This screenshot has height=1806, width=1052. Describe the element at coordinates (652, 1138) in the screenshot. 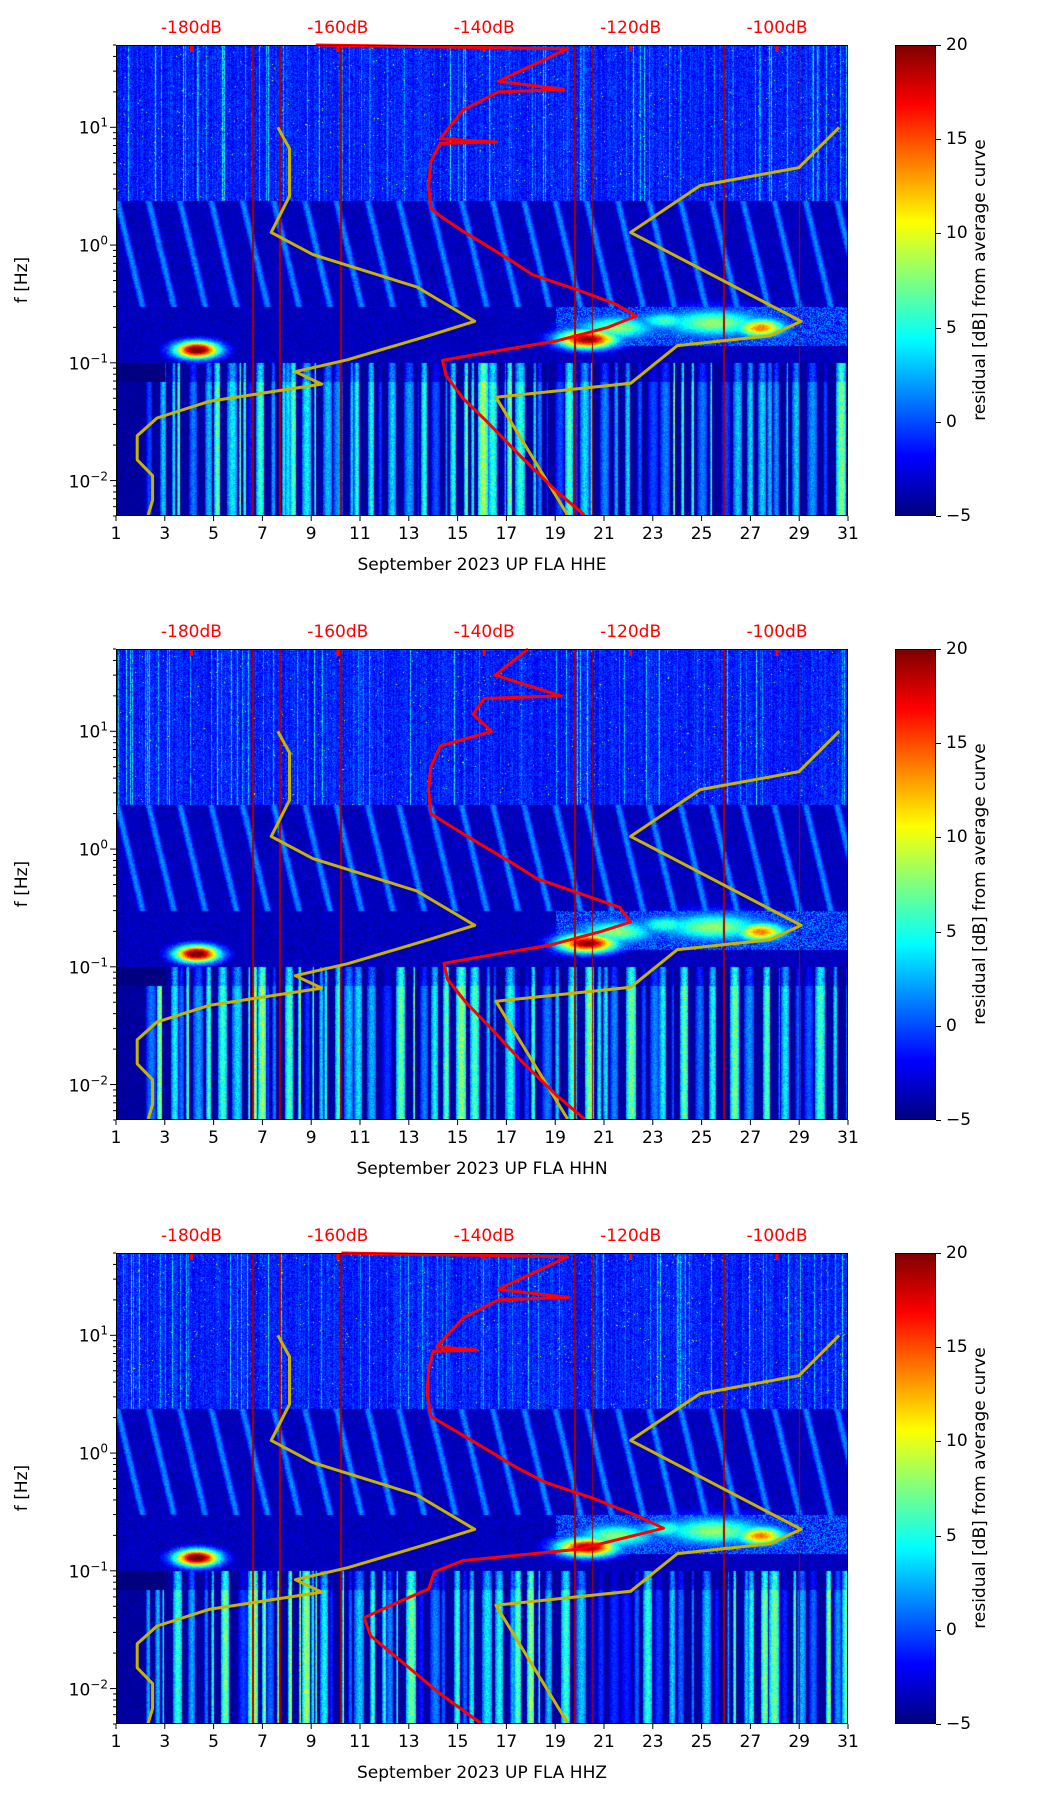

I see `x-tick-label: 23` at that location.